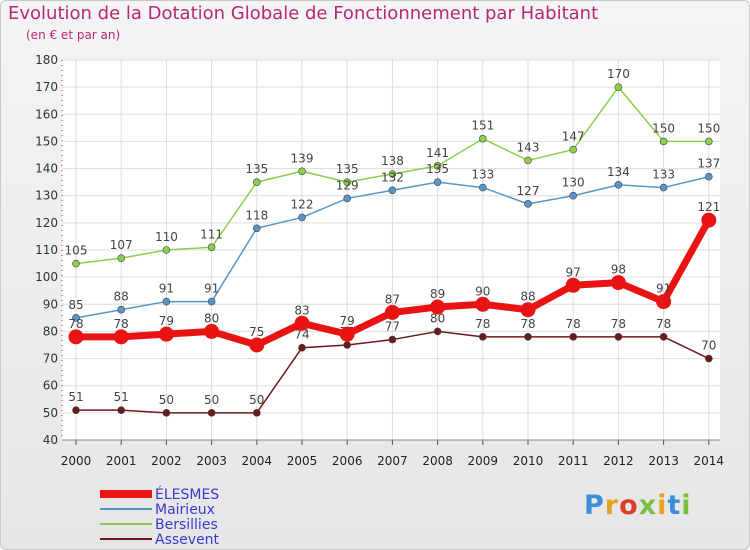 This screenshot has height=550, width=750. What do you see at coordinates (50, 359) in the screenshot?
I see `y-tick-label: 70` at bounding box center [50, 359].